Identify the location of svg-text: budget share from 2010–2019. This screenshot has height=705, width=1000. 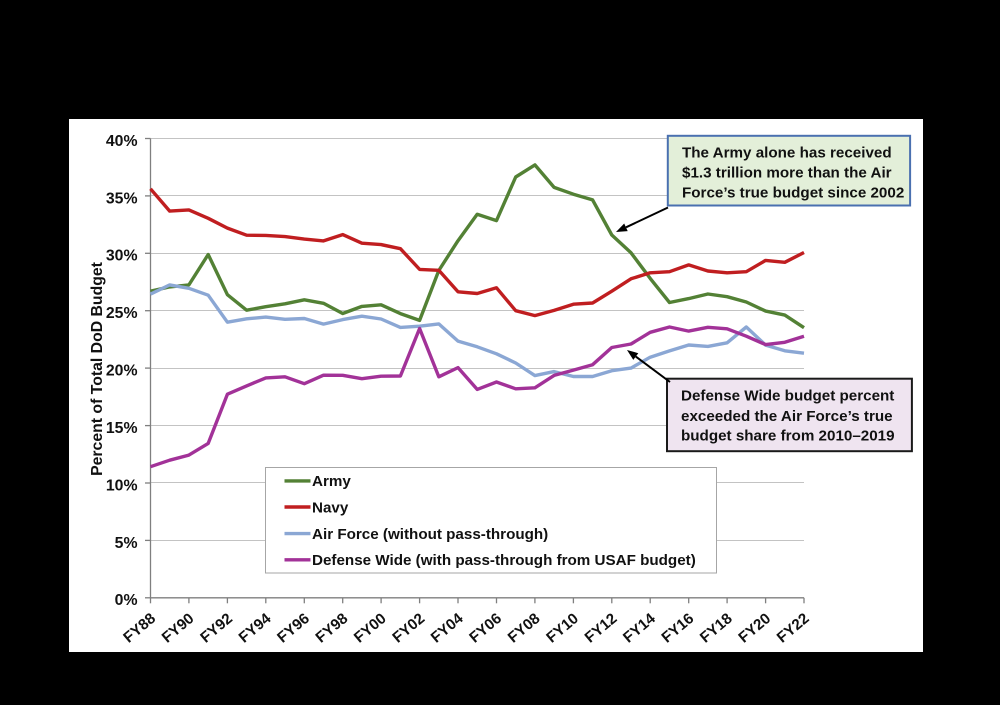
(788, 436).